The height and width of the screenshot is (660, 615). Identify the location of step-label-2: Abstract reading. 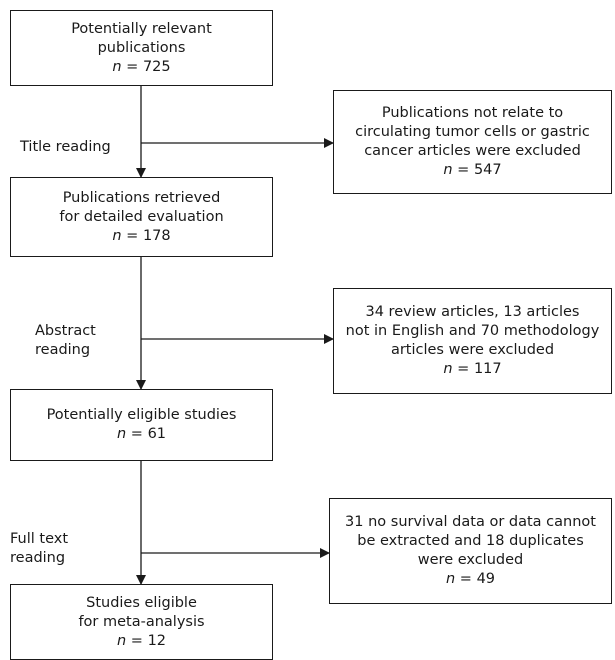
(65, 341).